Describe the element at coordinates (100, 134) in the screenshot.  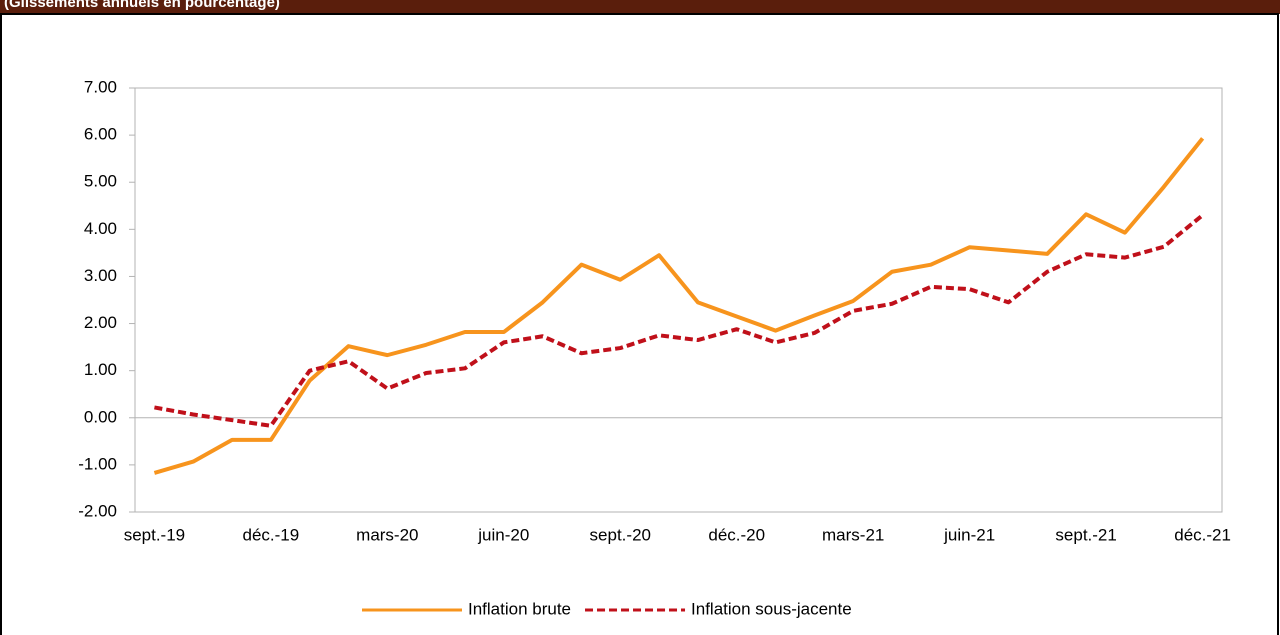
I see `y-tick-label: 6.00` at that location.